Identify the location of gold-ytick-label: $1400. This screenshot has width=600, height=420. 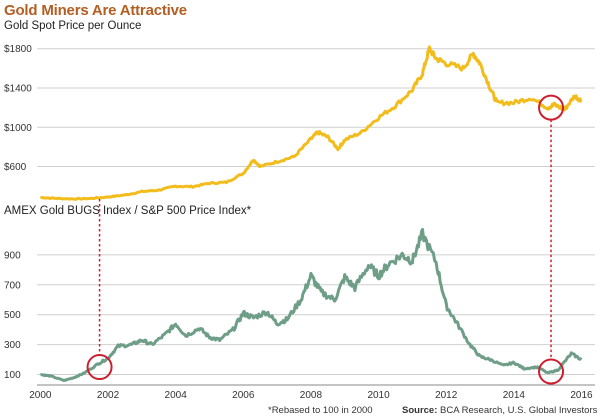
(18, 89).